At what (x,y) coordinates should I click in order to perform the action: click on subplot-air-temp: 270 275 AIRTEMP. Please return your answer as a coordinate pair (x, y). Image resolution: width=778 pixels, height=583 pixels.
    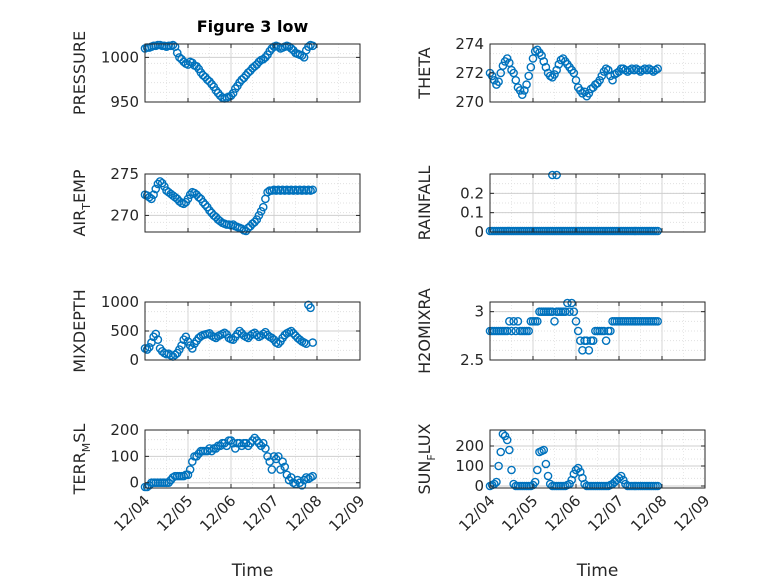
    Looking at the image, I should click on (215, 201).